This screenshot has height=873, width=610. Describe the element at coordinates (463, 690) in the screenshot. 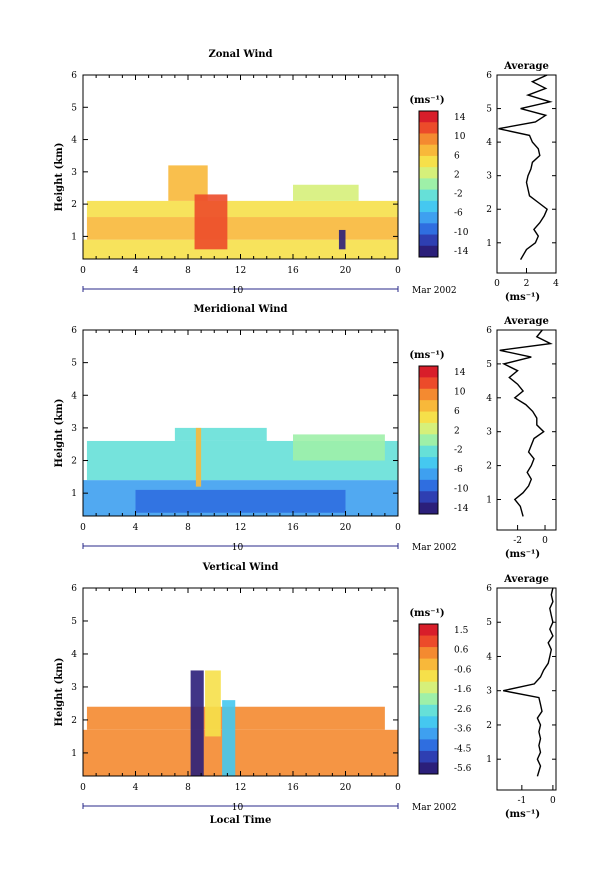

I see `colorbar-tick-label: -1.6` at that location.